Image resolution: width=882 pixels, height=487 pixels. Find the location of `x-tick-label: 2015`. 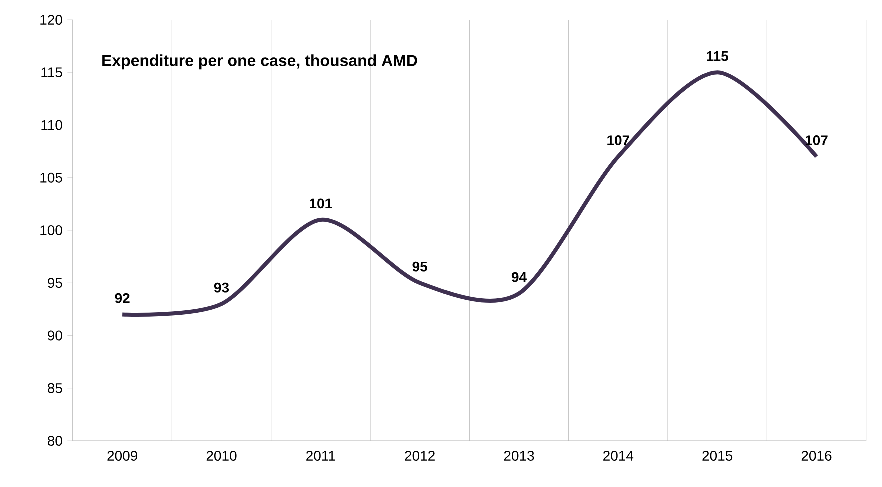

x-tick-label: 2015 is located at coordinates (717, 456).